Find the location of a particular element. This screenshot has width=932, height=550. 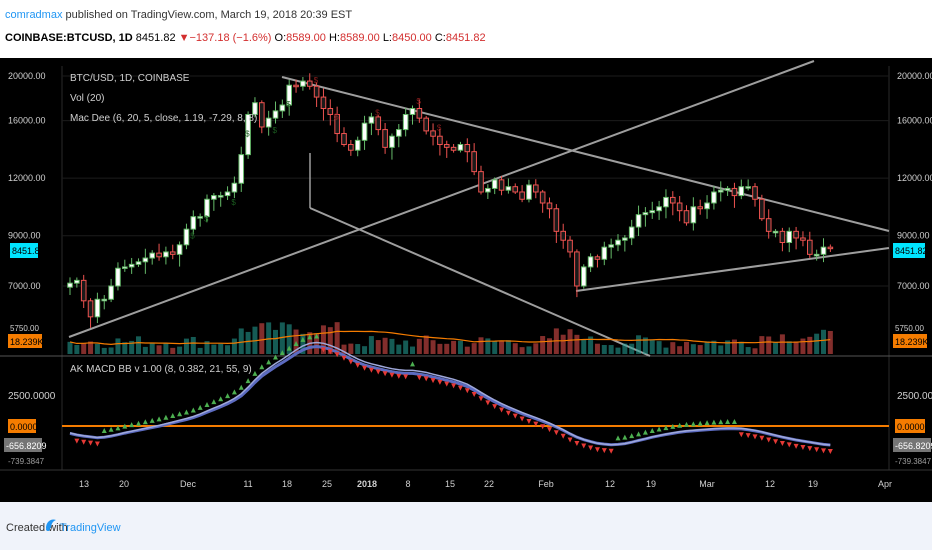

close-value: 8451.82 is located at coordinates (465, 38).